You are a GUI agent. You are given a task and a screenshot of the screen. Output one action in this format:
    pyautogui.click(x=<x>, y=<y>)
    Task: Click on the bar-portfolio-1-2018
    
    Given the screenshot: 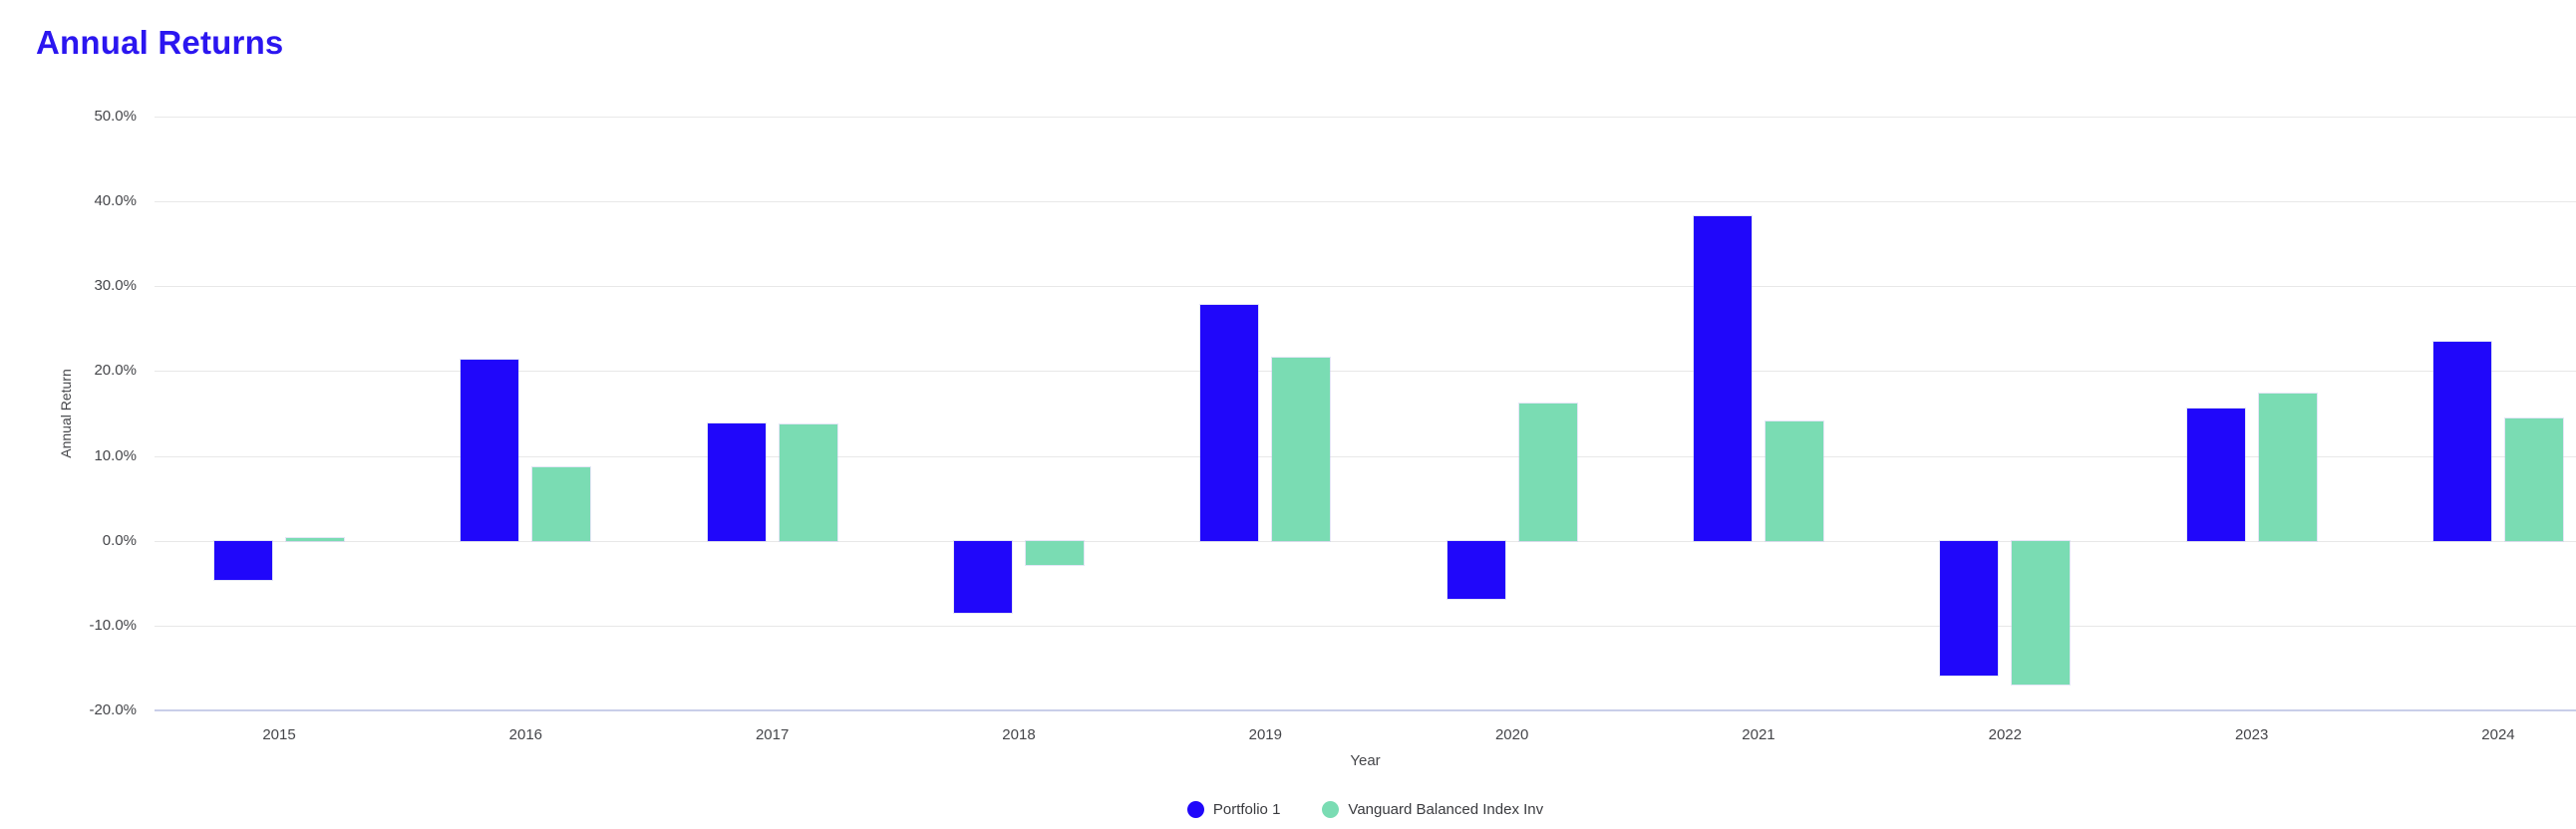 What is the action you would take?
    pyautogui.click(x=982, y=577)
    